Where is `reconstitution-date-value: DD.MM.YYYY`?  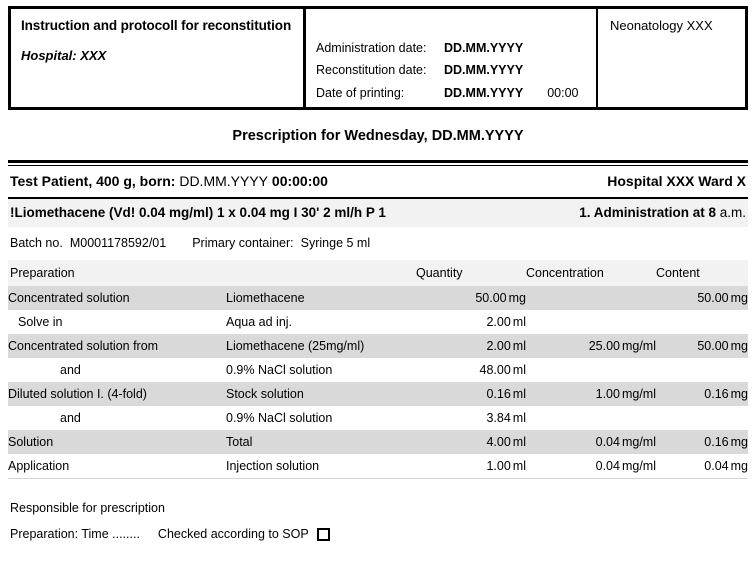 reconstitution-date-value: DD.MM.YYYY is located at coordinates (484, 70).